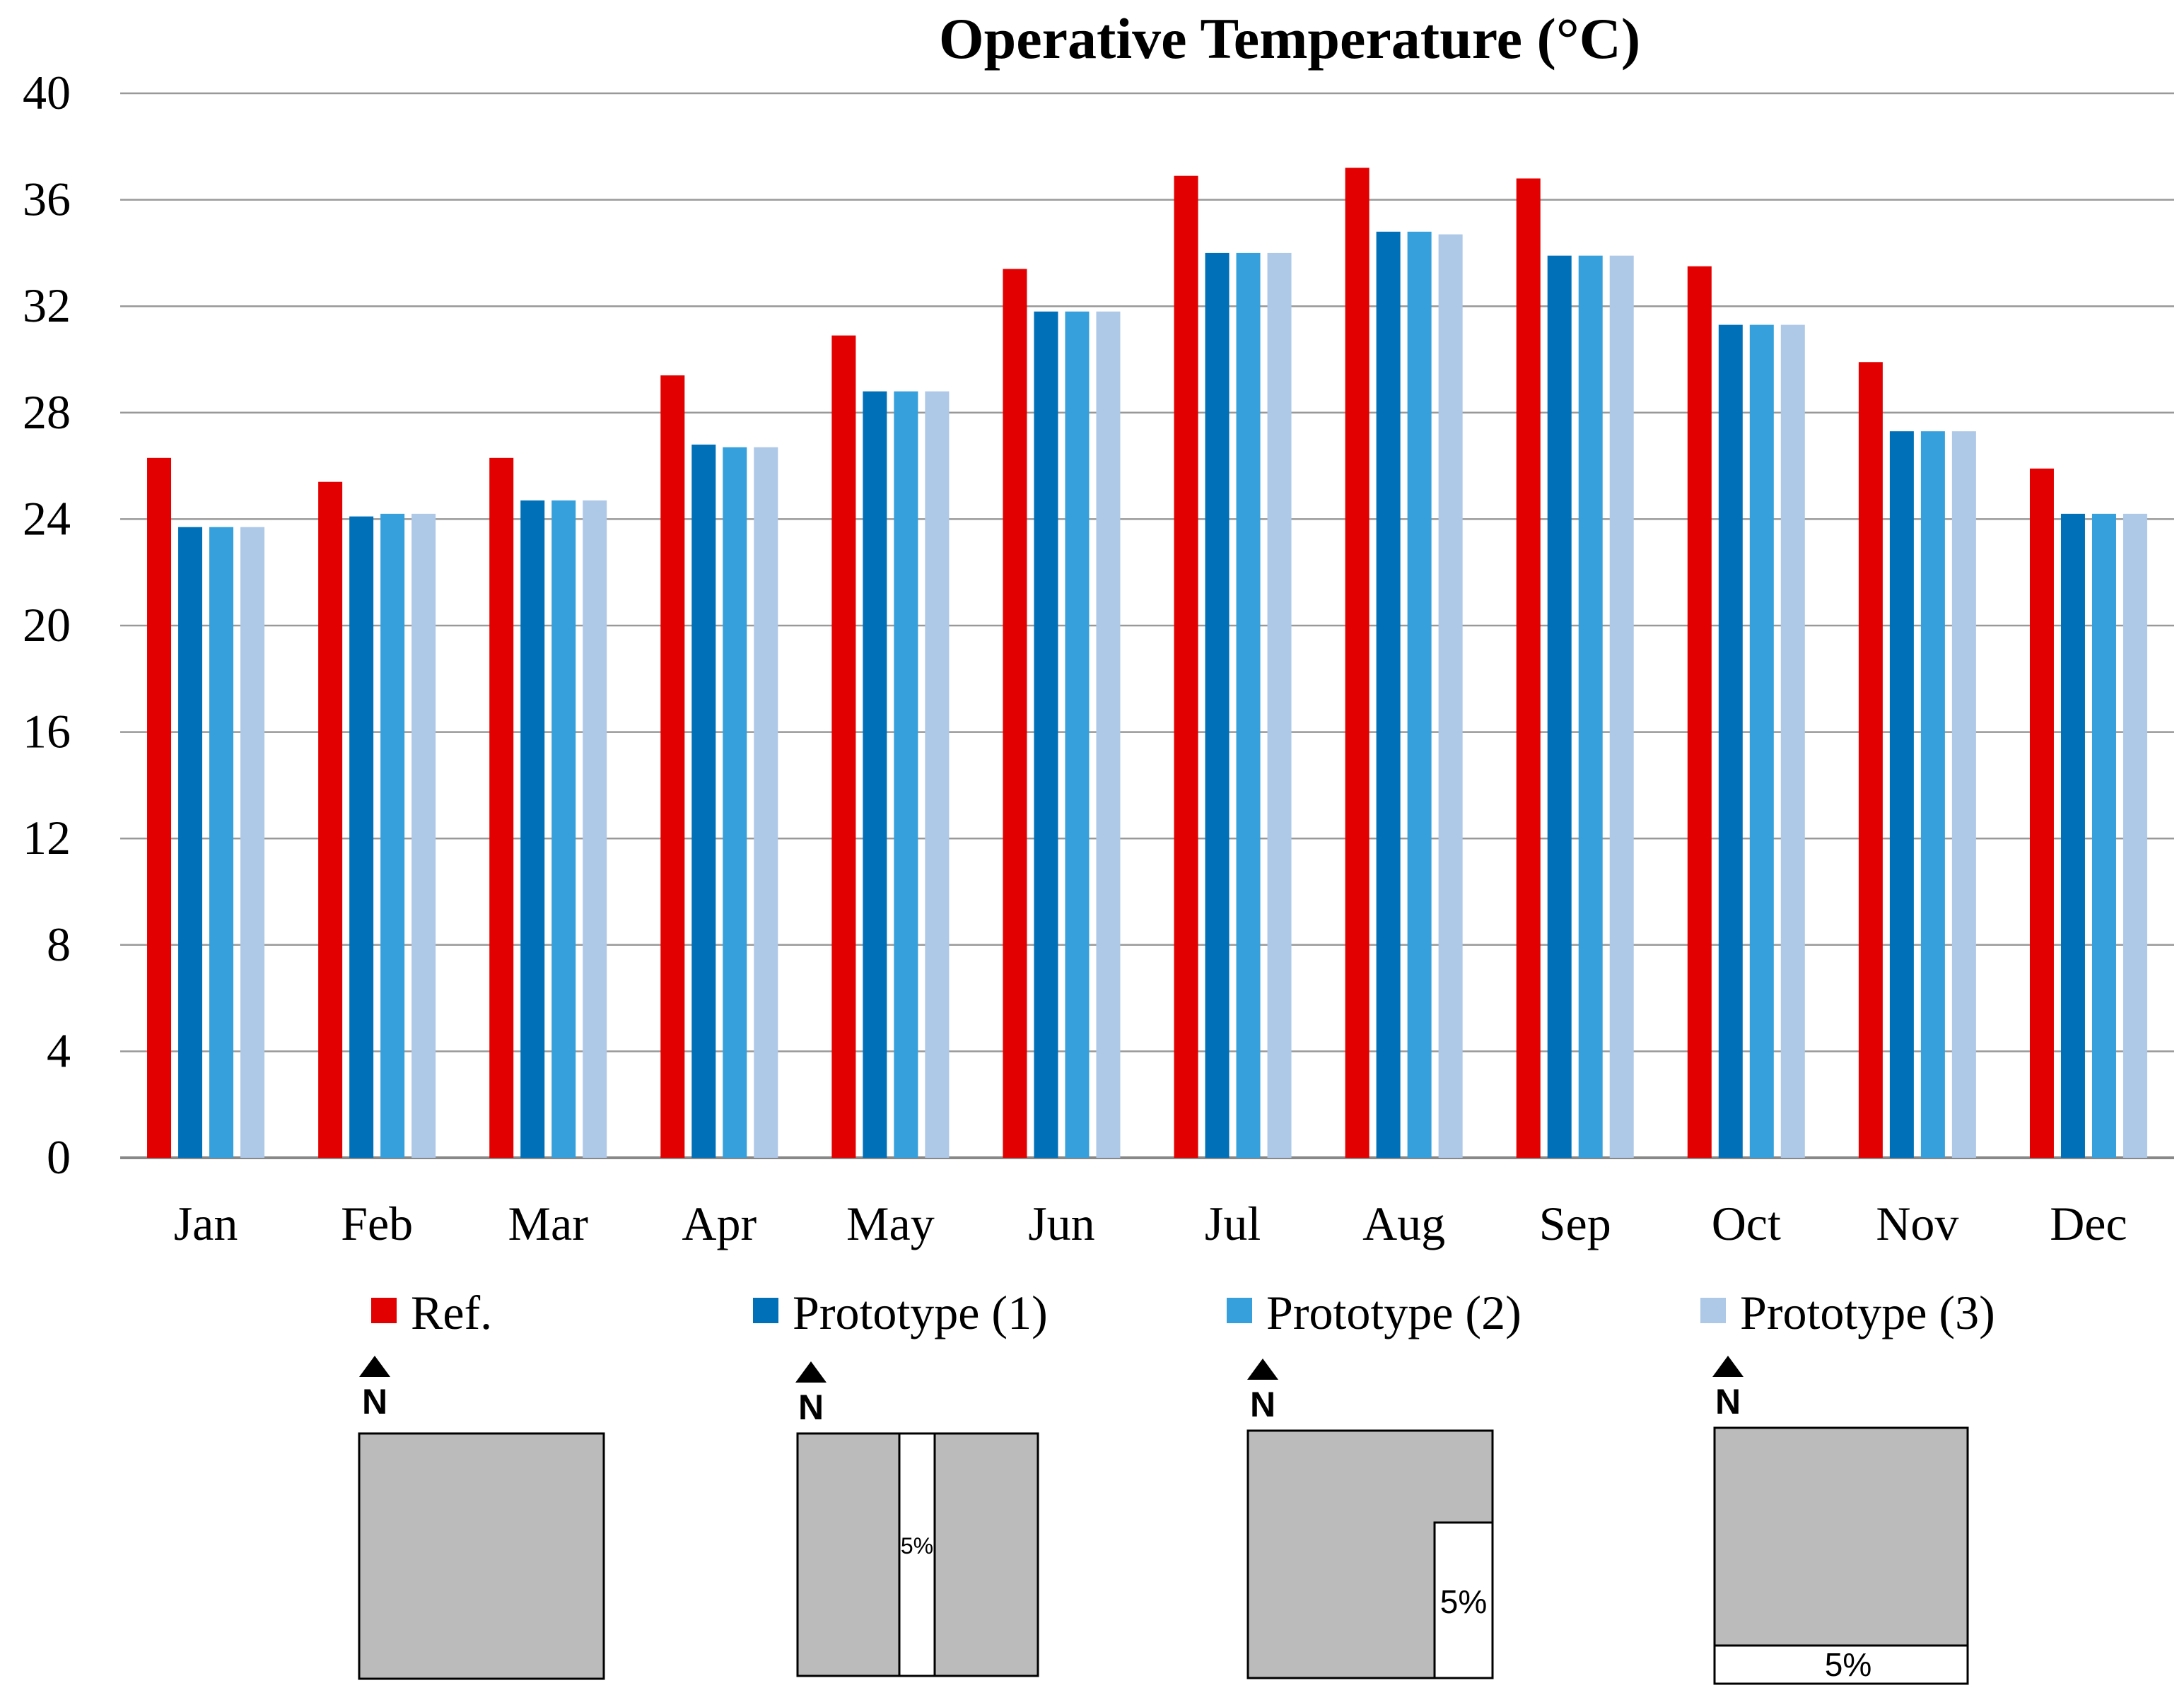 The width and height of the screenshot is (2184, 1695). What do you see at coordinates (1061, 1223) in the screenshot?
I see `x-tick-label: Jun` at bounding box center [1061, 1223].